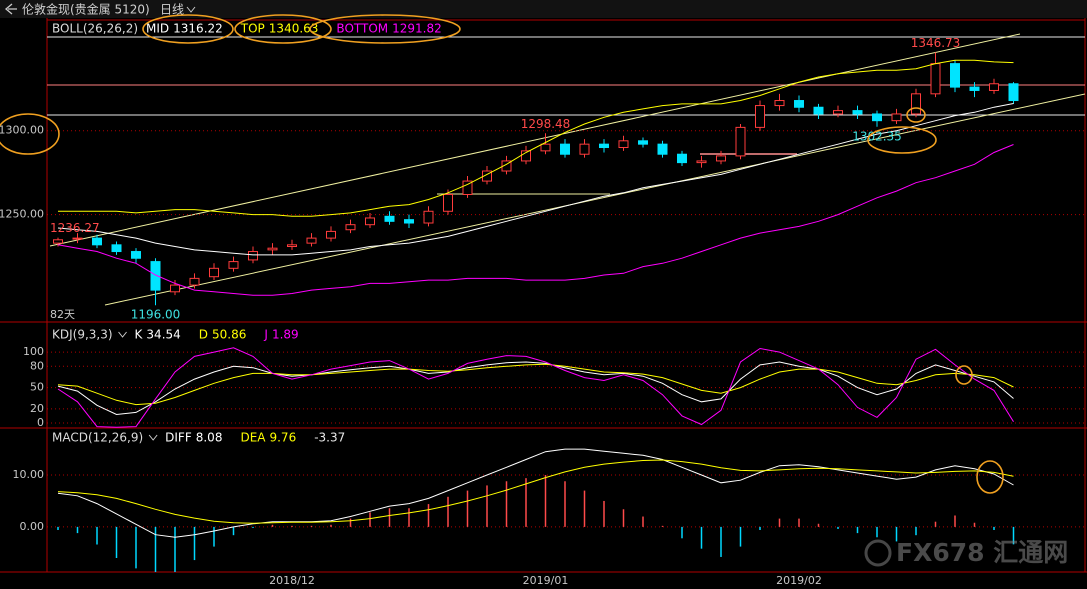  I want to click on period-chevron, so click(191, 9).